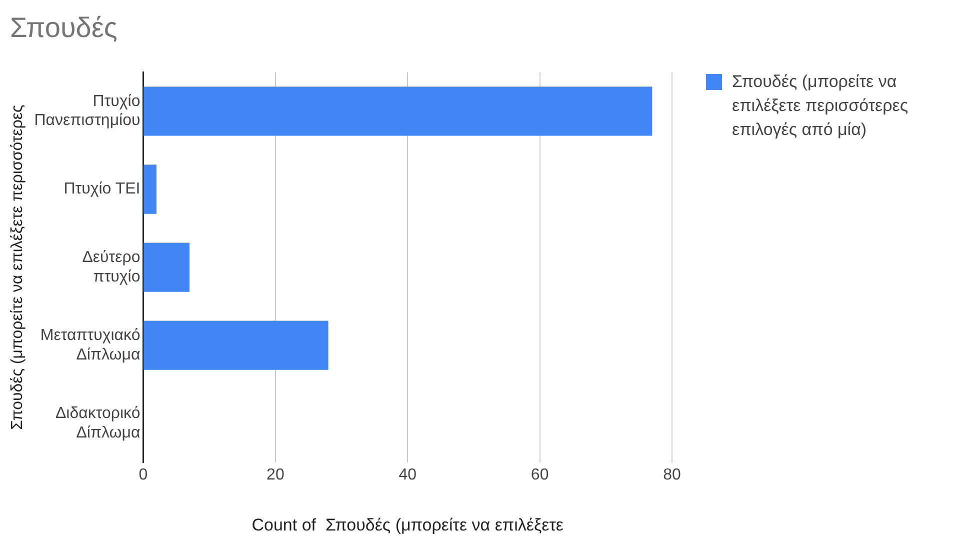 This screenshot has width=954, height=540. I want to click on y-axis-title: Σπουδές (μπορείτε να επιλέξετε περισσότερες, so click(17, 267).